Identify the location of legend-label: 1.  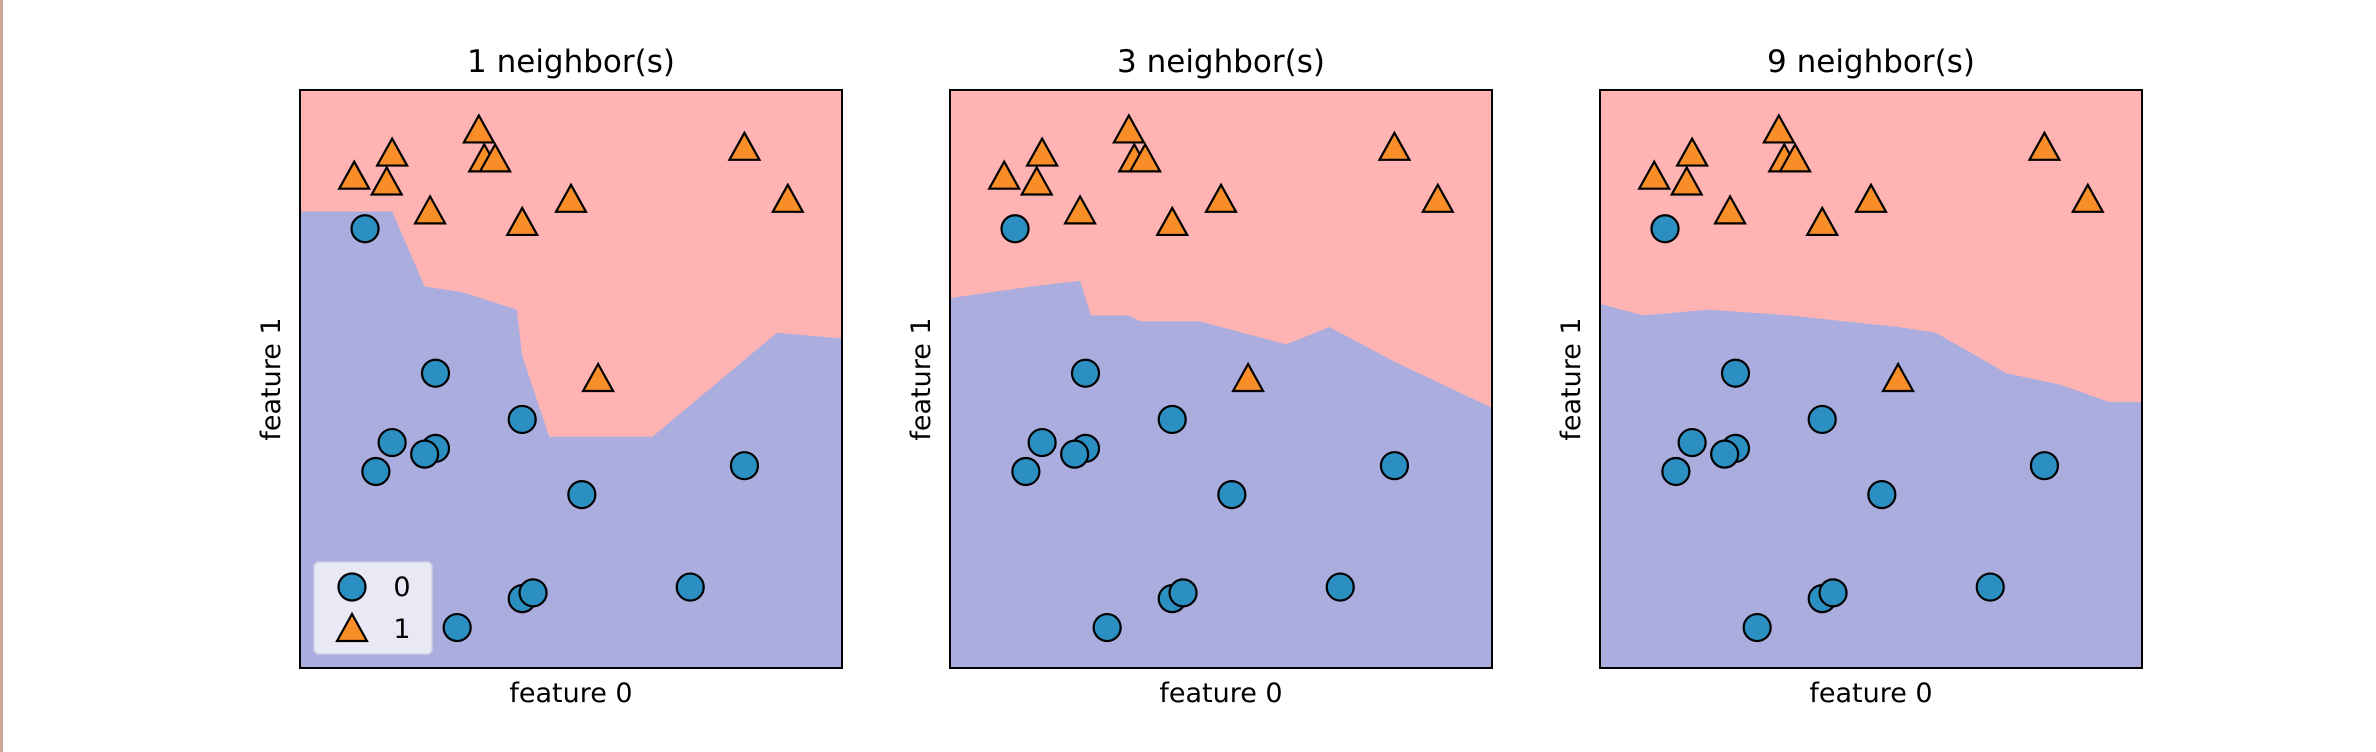
(401, 629).